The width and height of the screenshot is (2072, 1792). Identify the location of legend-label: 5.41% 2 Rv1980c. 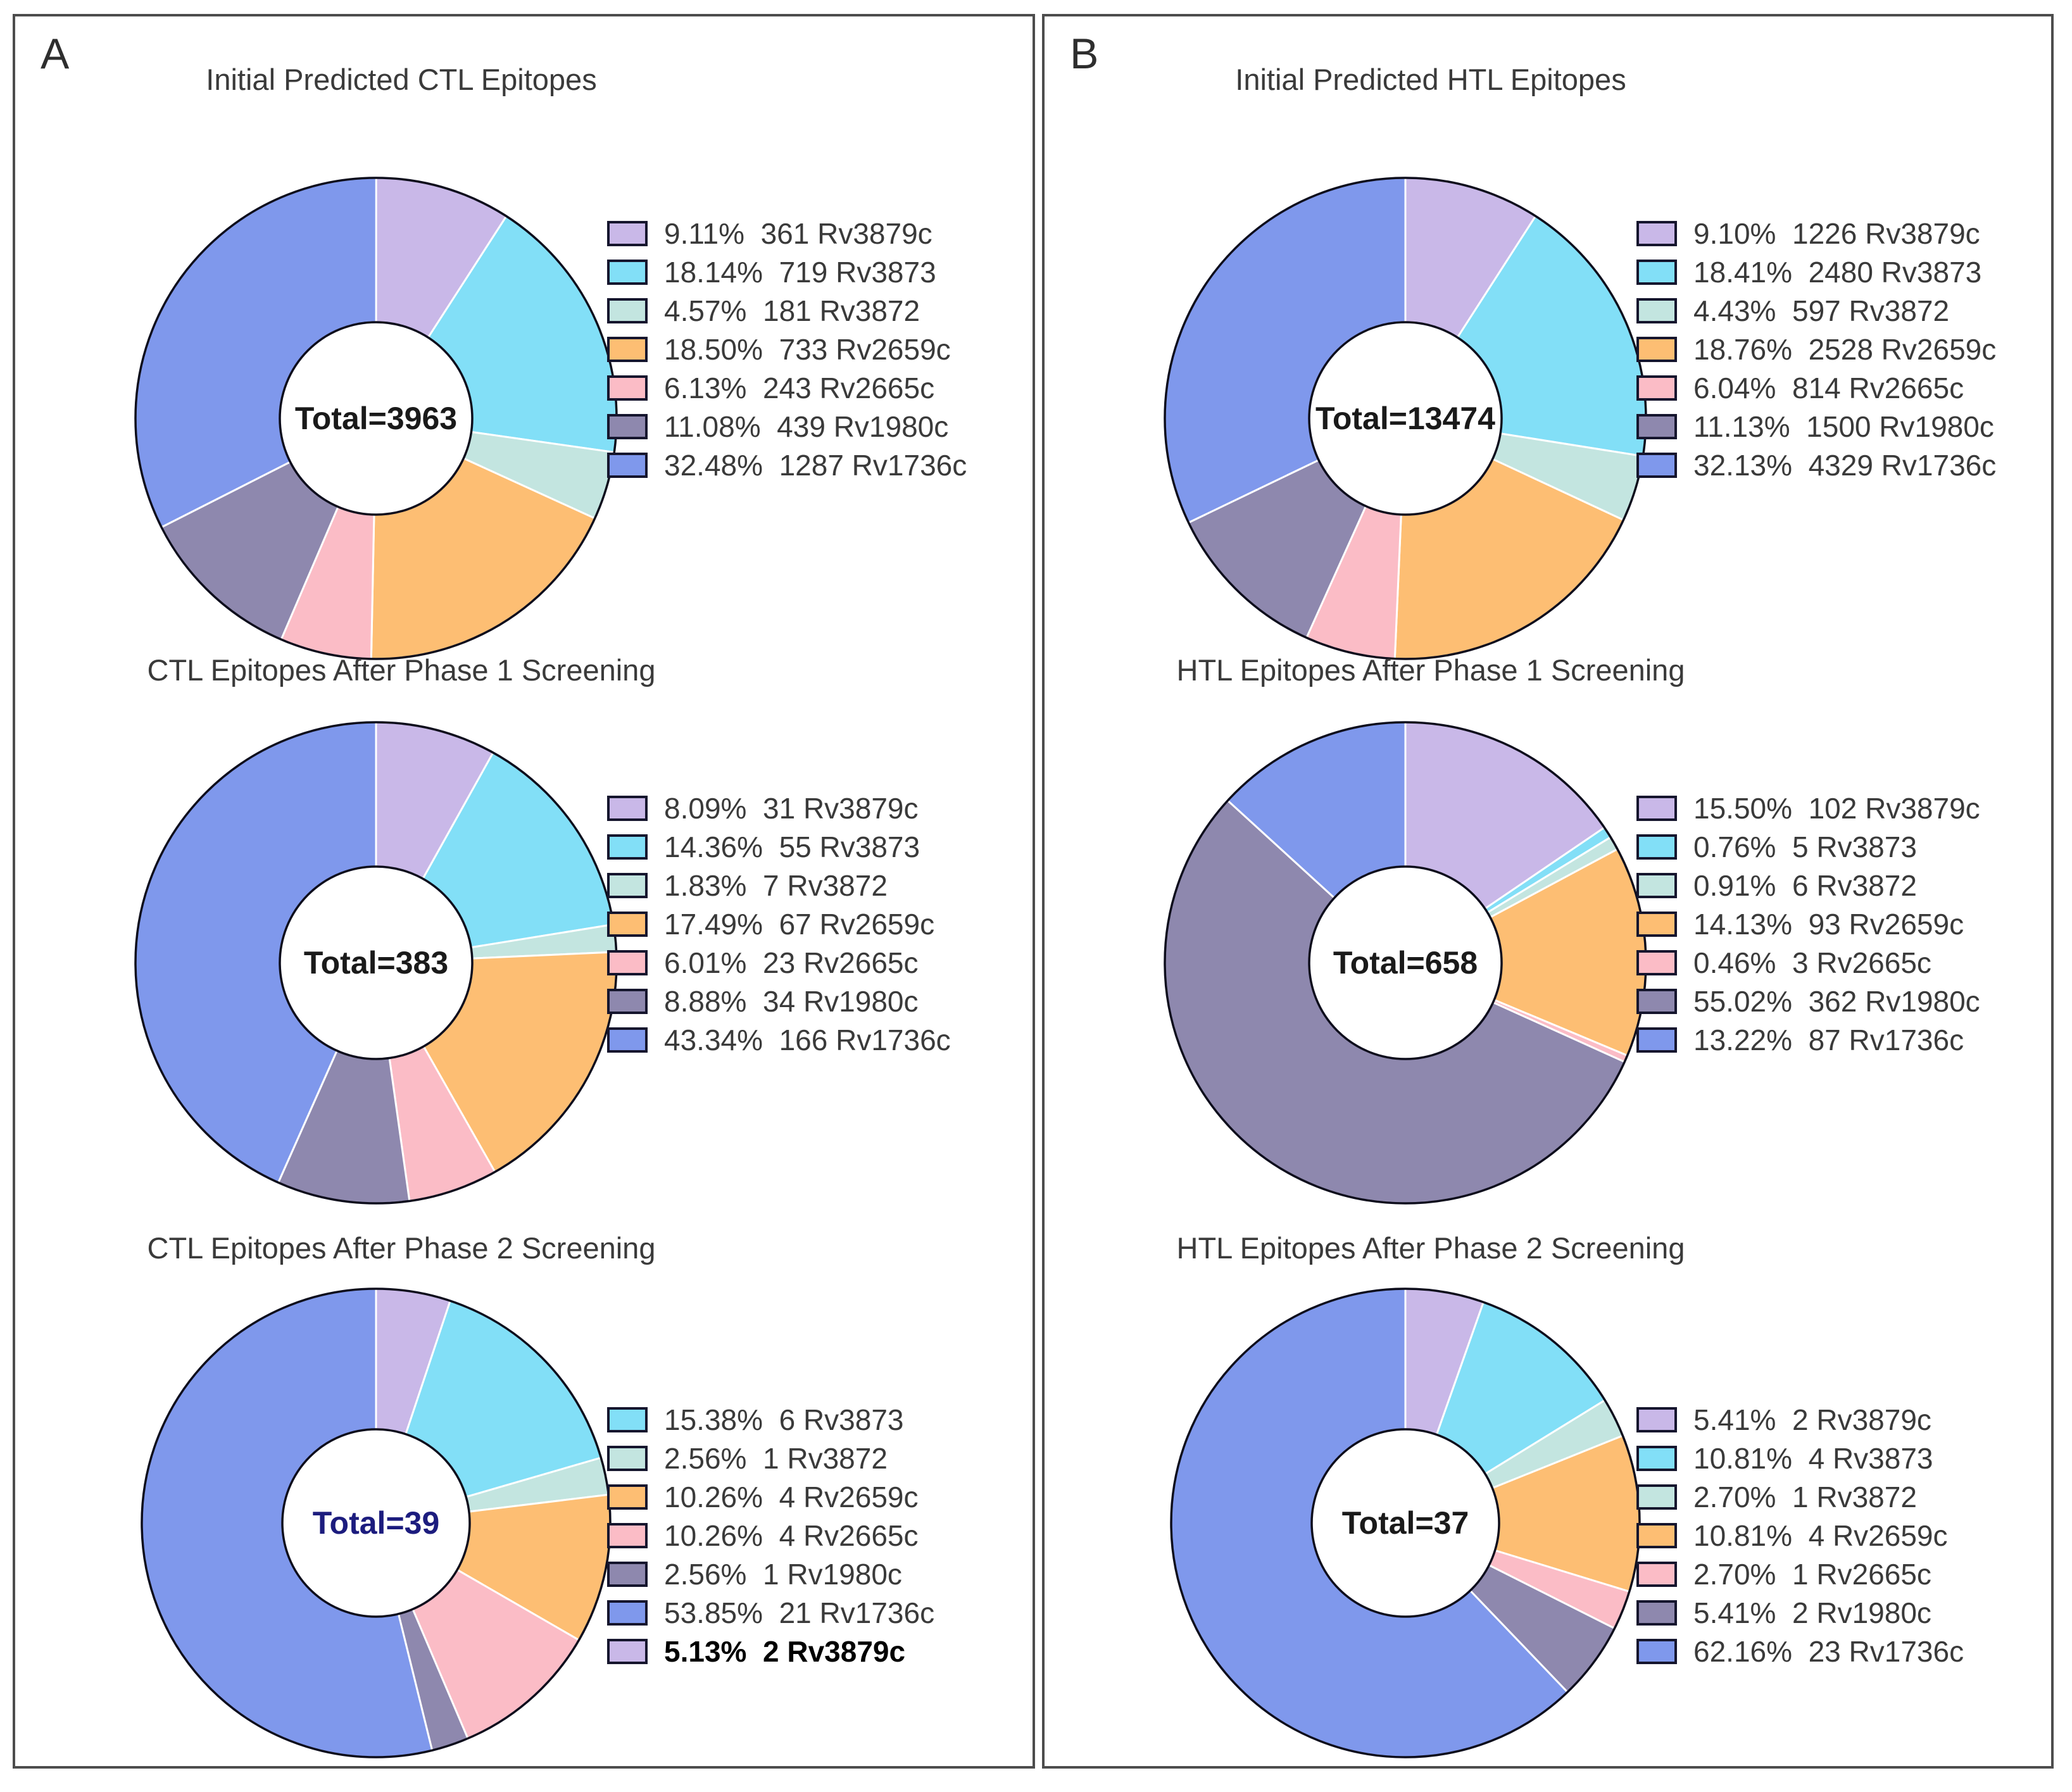
(1812, 1613).